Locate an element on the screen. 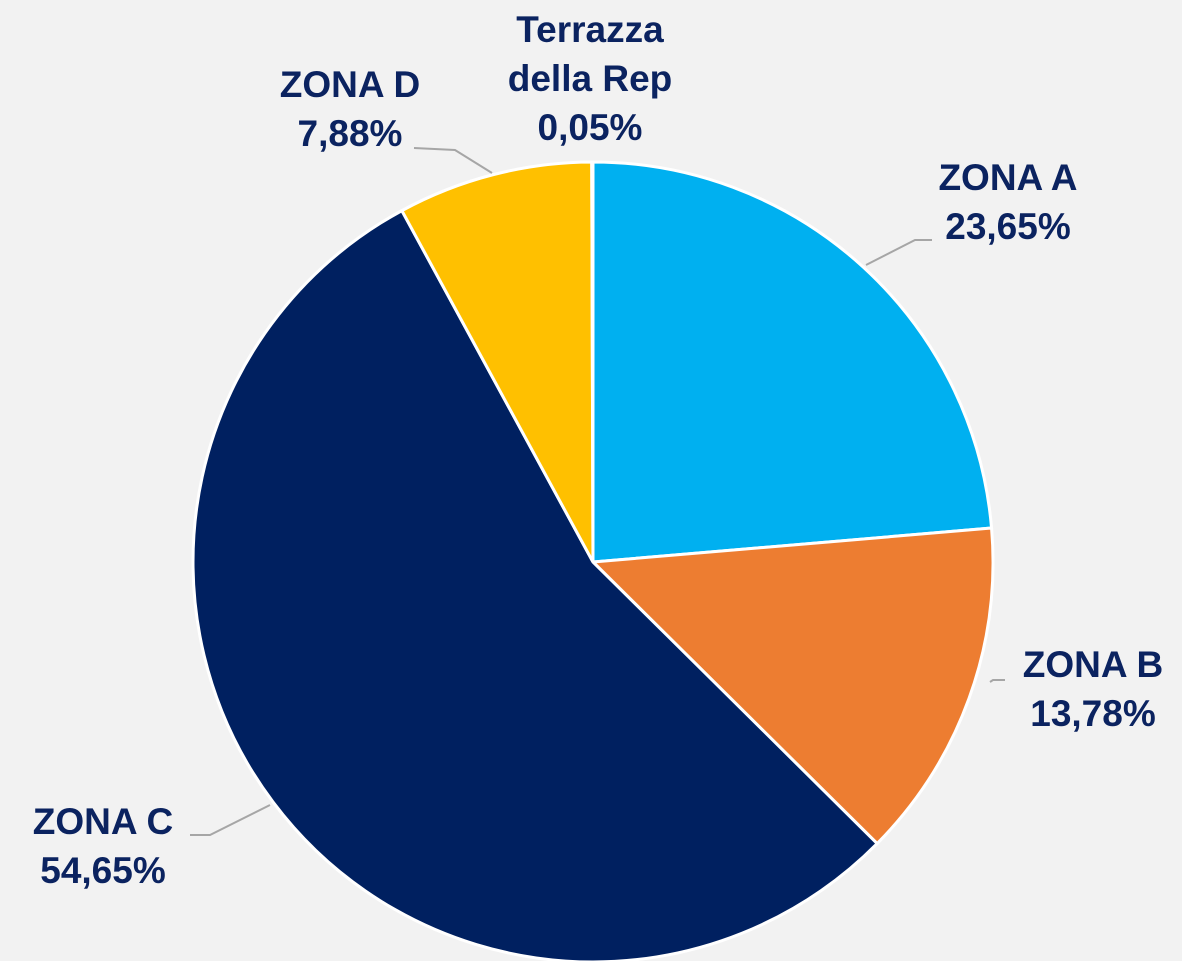  value-label: 54,65% is located at coordinates (103, 870).